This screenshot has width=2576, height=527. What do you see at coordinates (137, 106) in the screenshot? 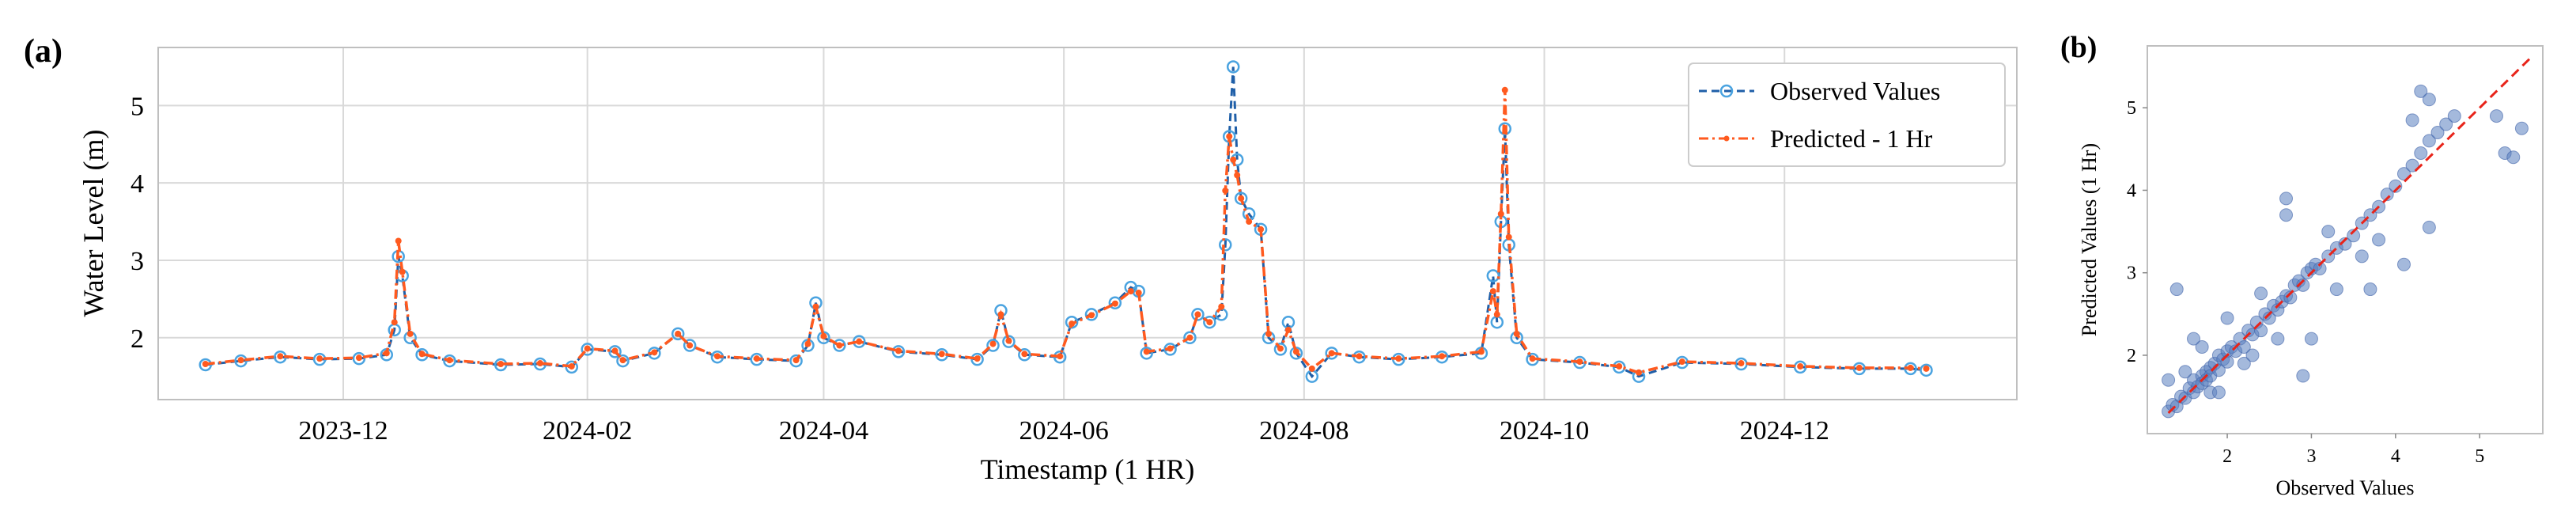
I see `panel-a-y-tick-label: 5` at bounding box center [137, 106].